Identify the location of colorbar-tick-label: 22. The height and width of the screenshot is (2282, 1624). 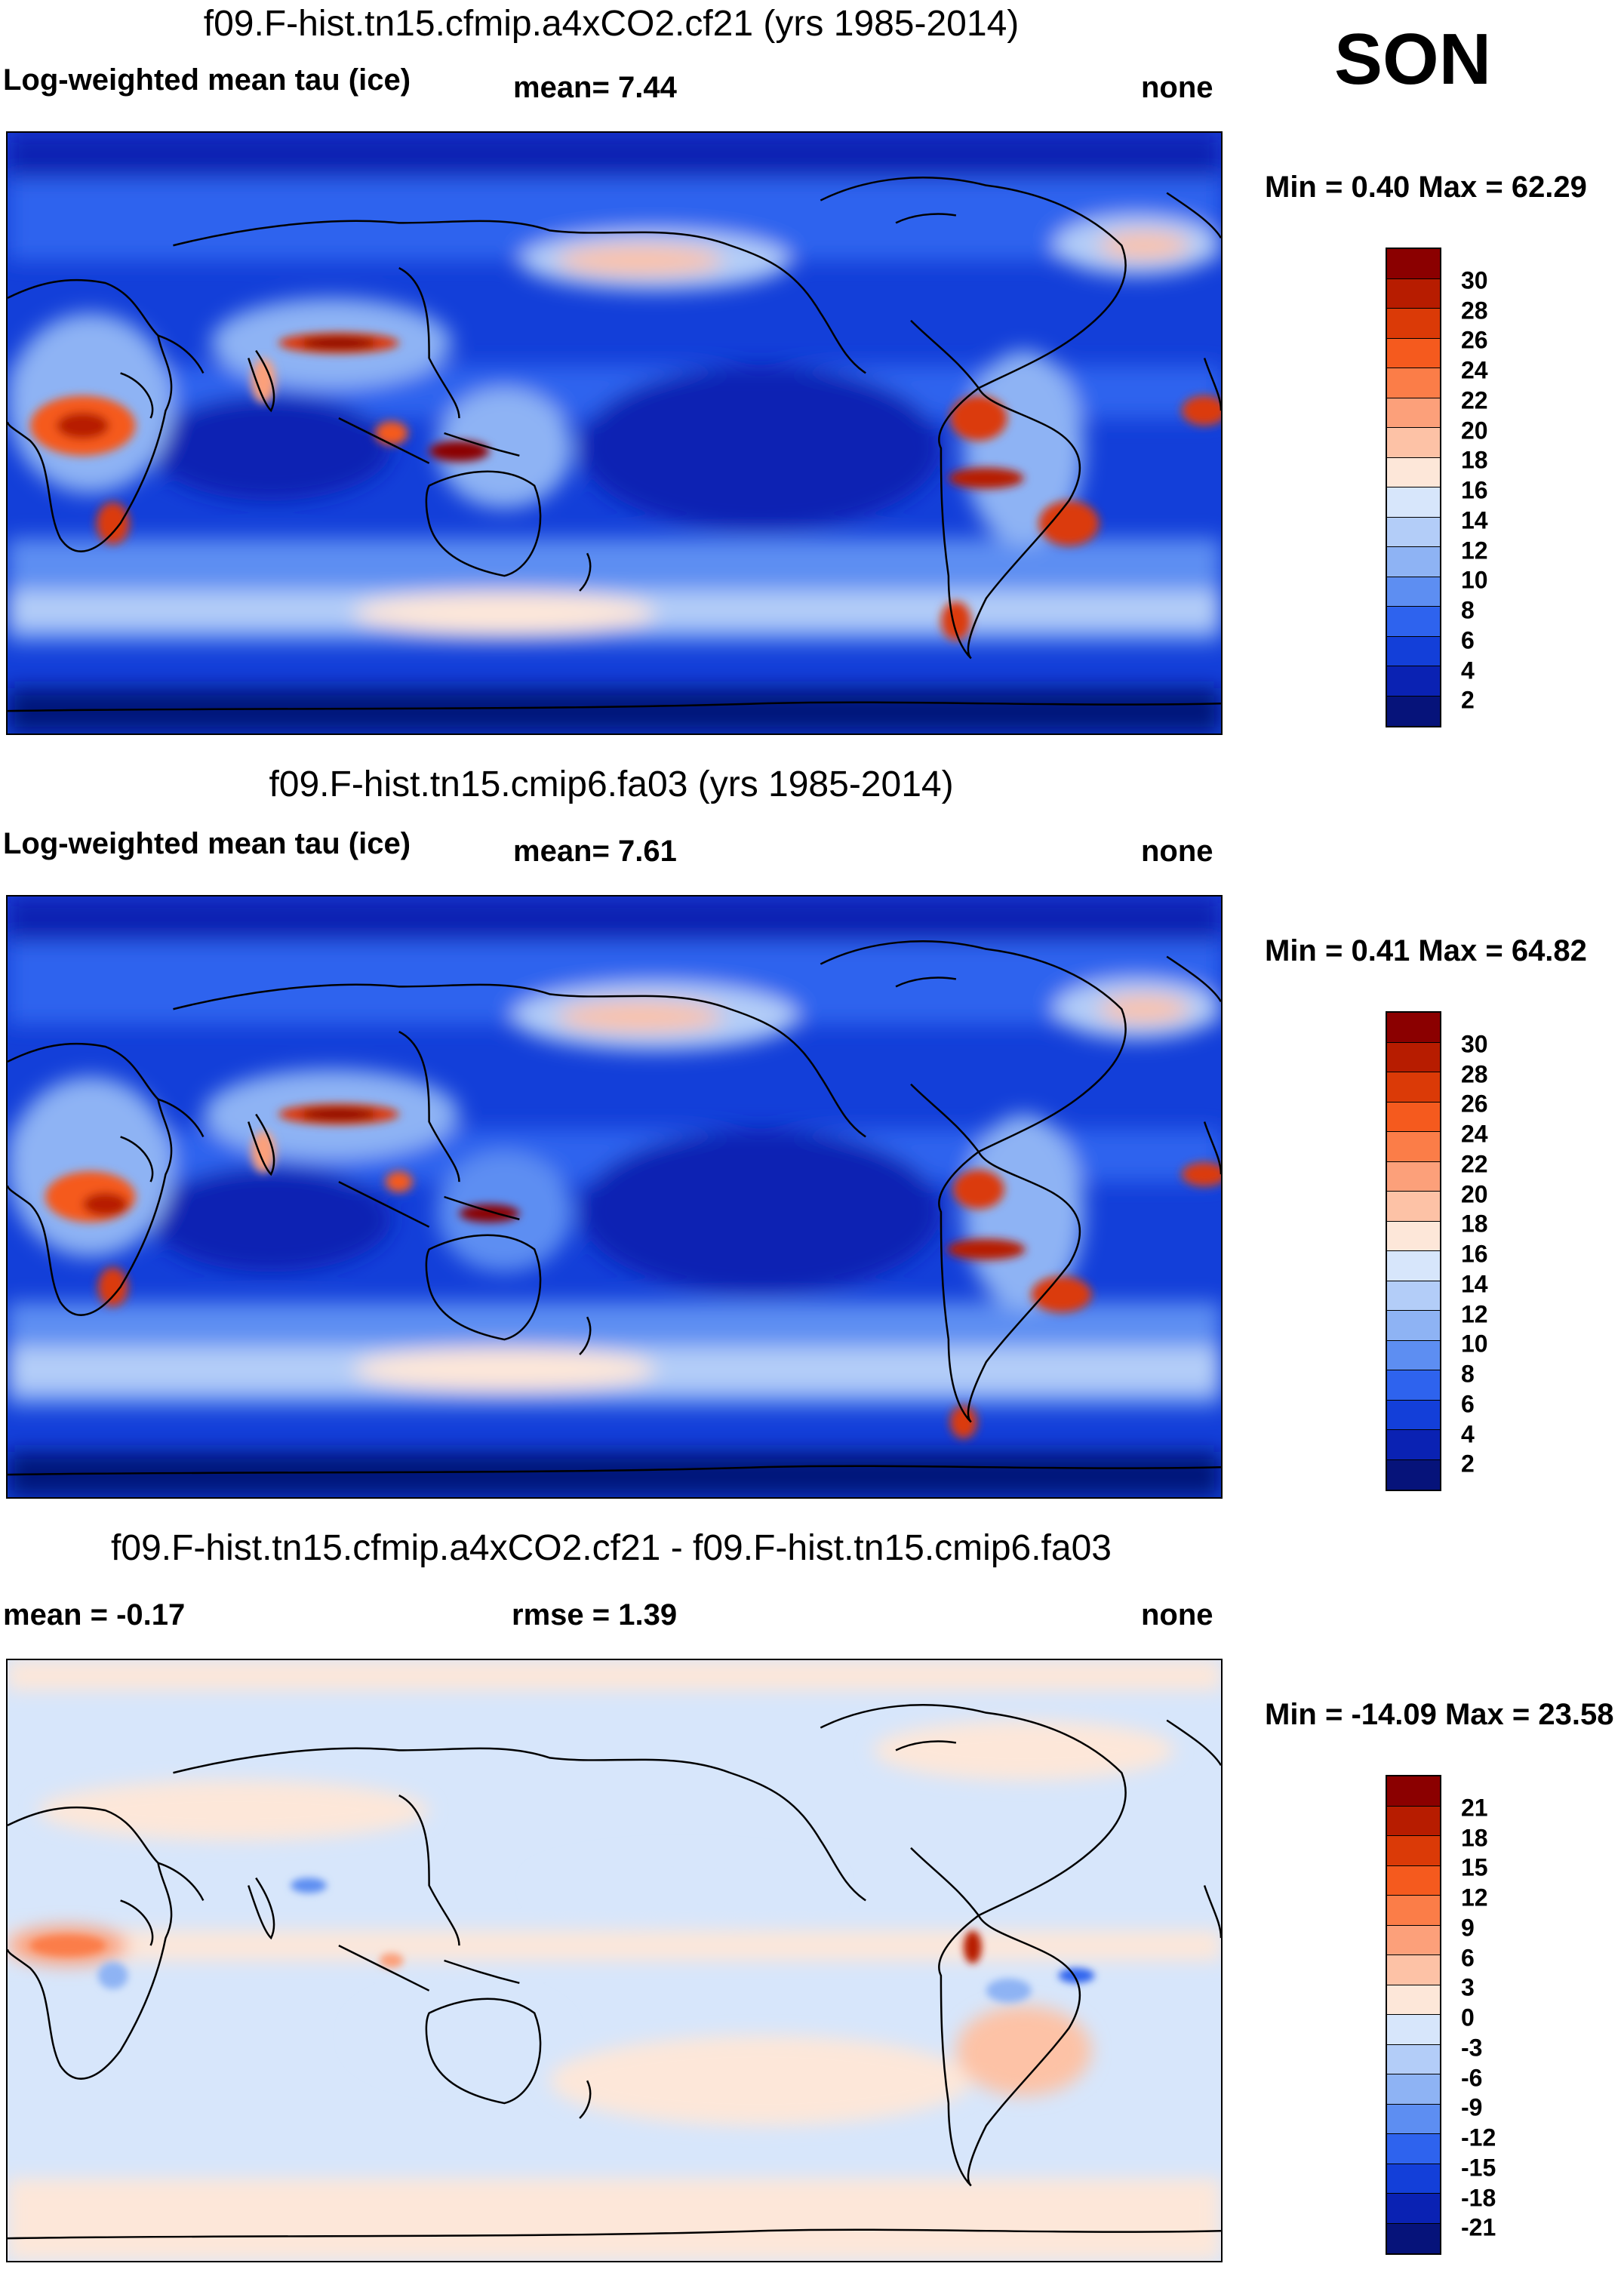
(1474, 400).